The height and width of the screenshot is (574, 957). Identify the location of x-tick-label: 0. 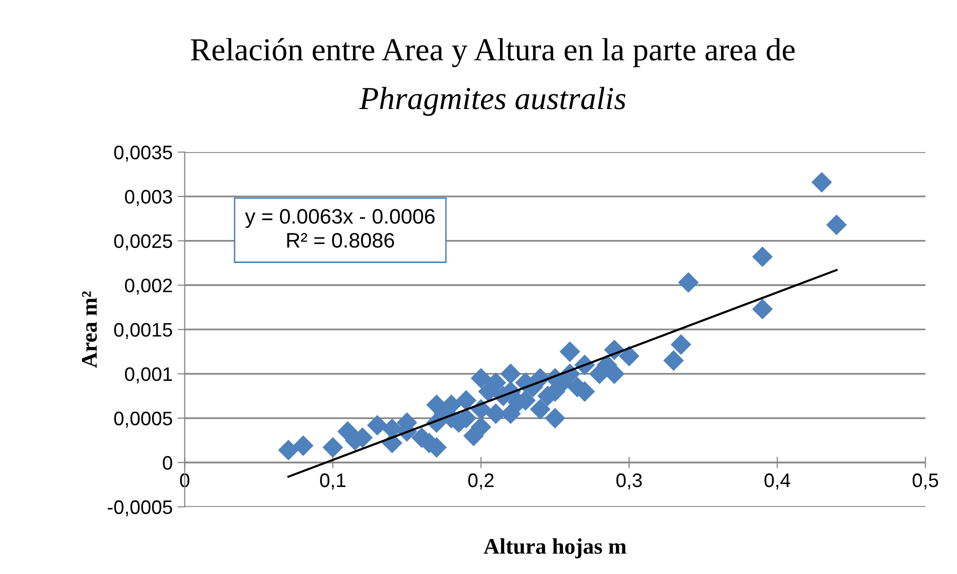
(185, 480).